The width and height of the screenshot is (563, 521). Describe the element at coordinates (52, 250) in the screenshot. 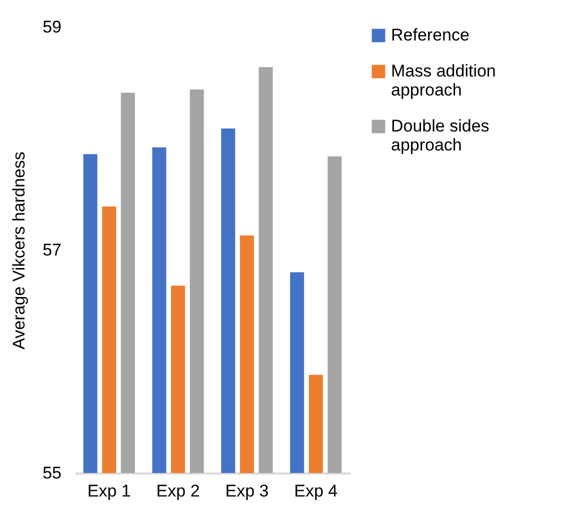

I see `y-tick-label: 57` at that location.